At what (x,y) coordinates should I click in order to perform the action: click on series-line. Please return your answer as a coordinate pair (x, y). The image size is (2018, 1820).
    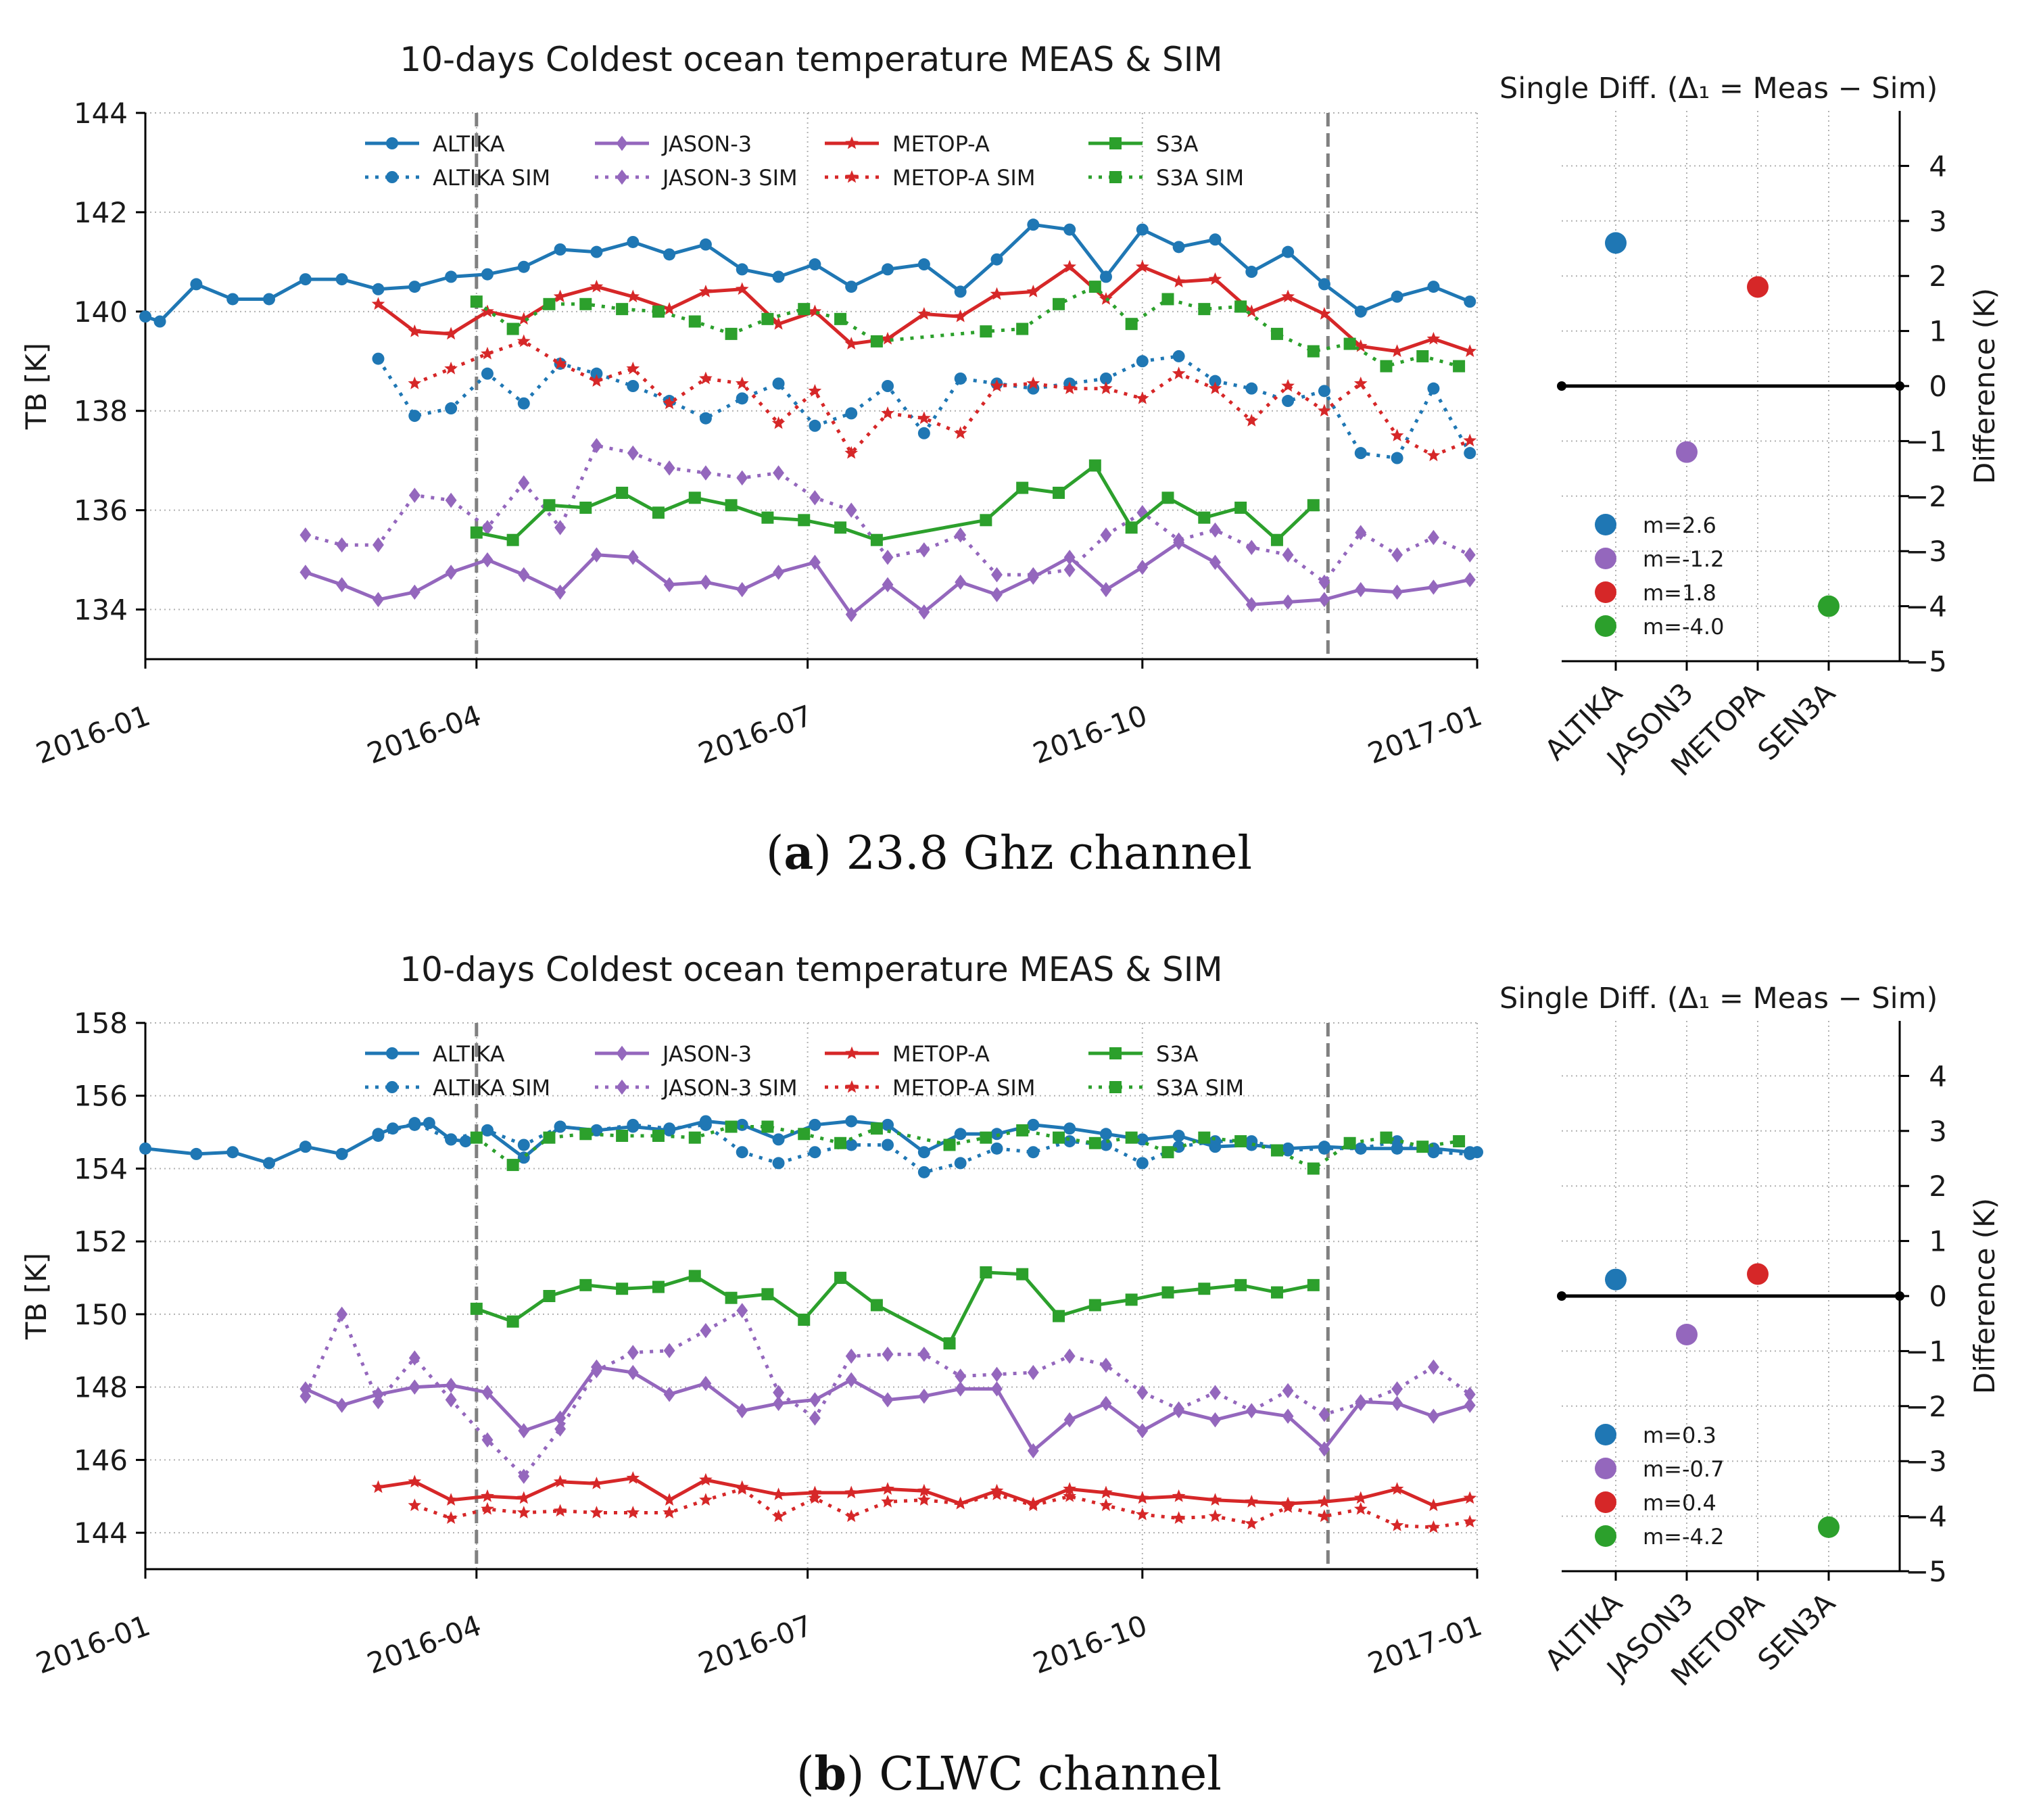
    Looking at the image, I should click on (894, 1307).